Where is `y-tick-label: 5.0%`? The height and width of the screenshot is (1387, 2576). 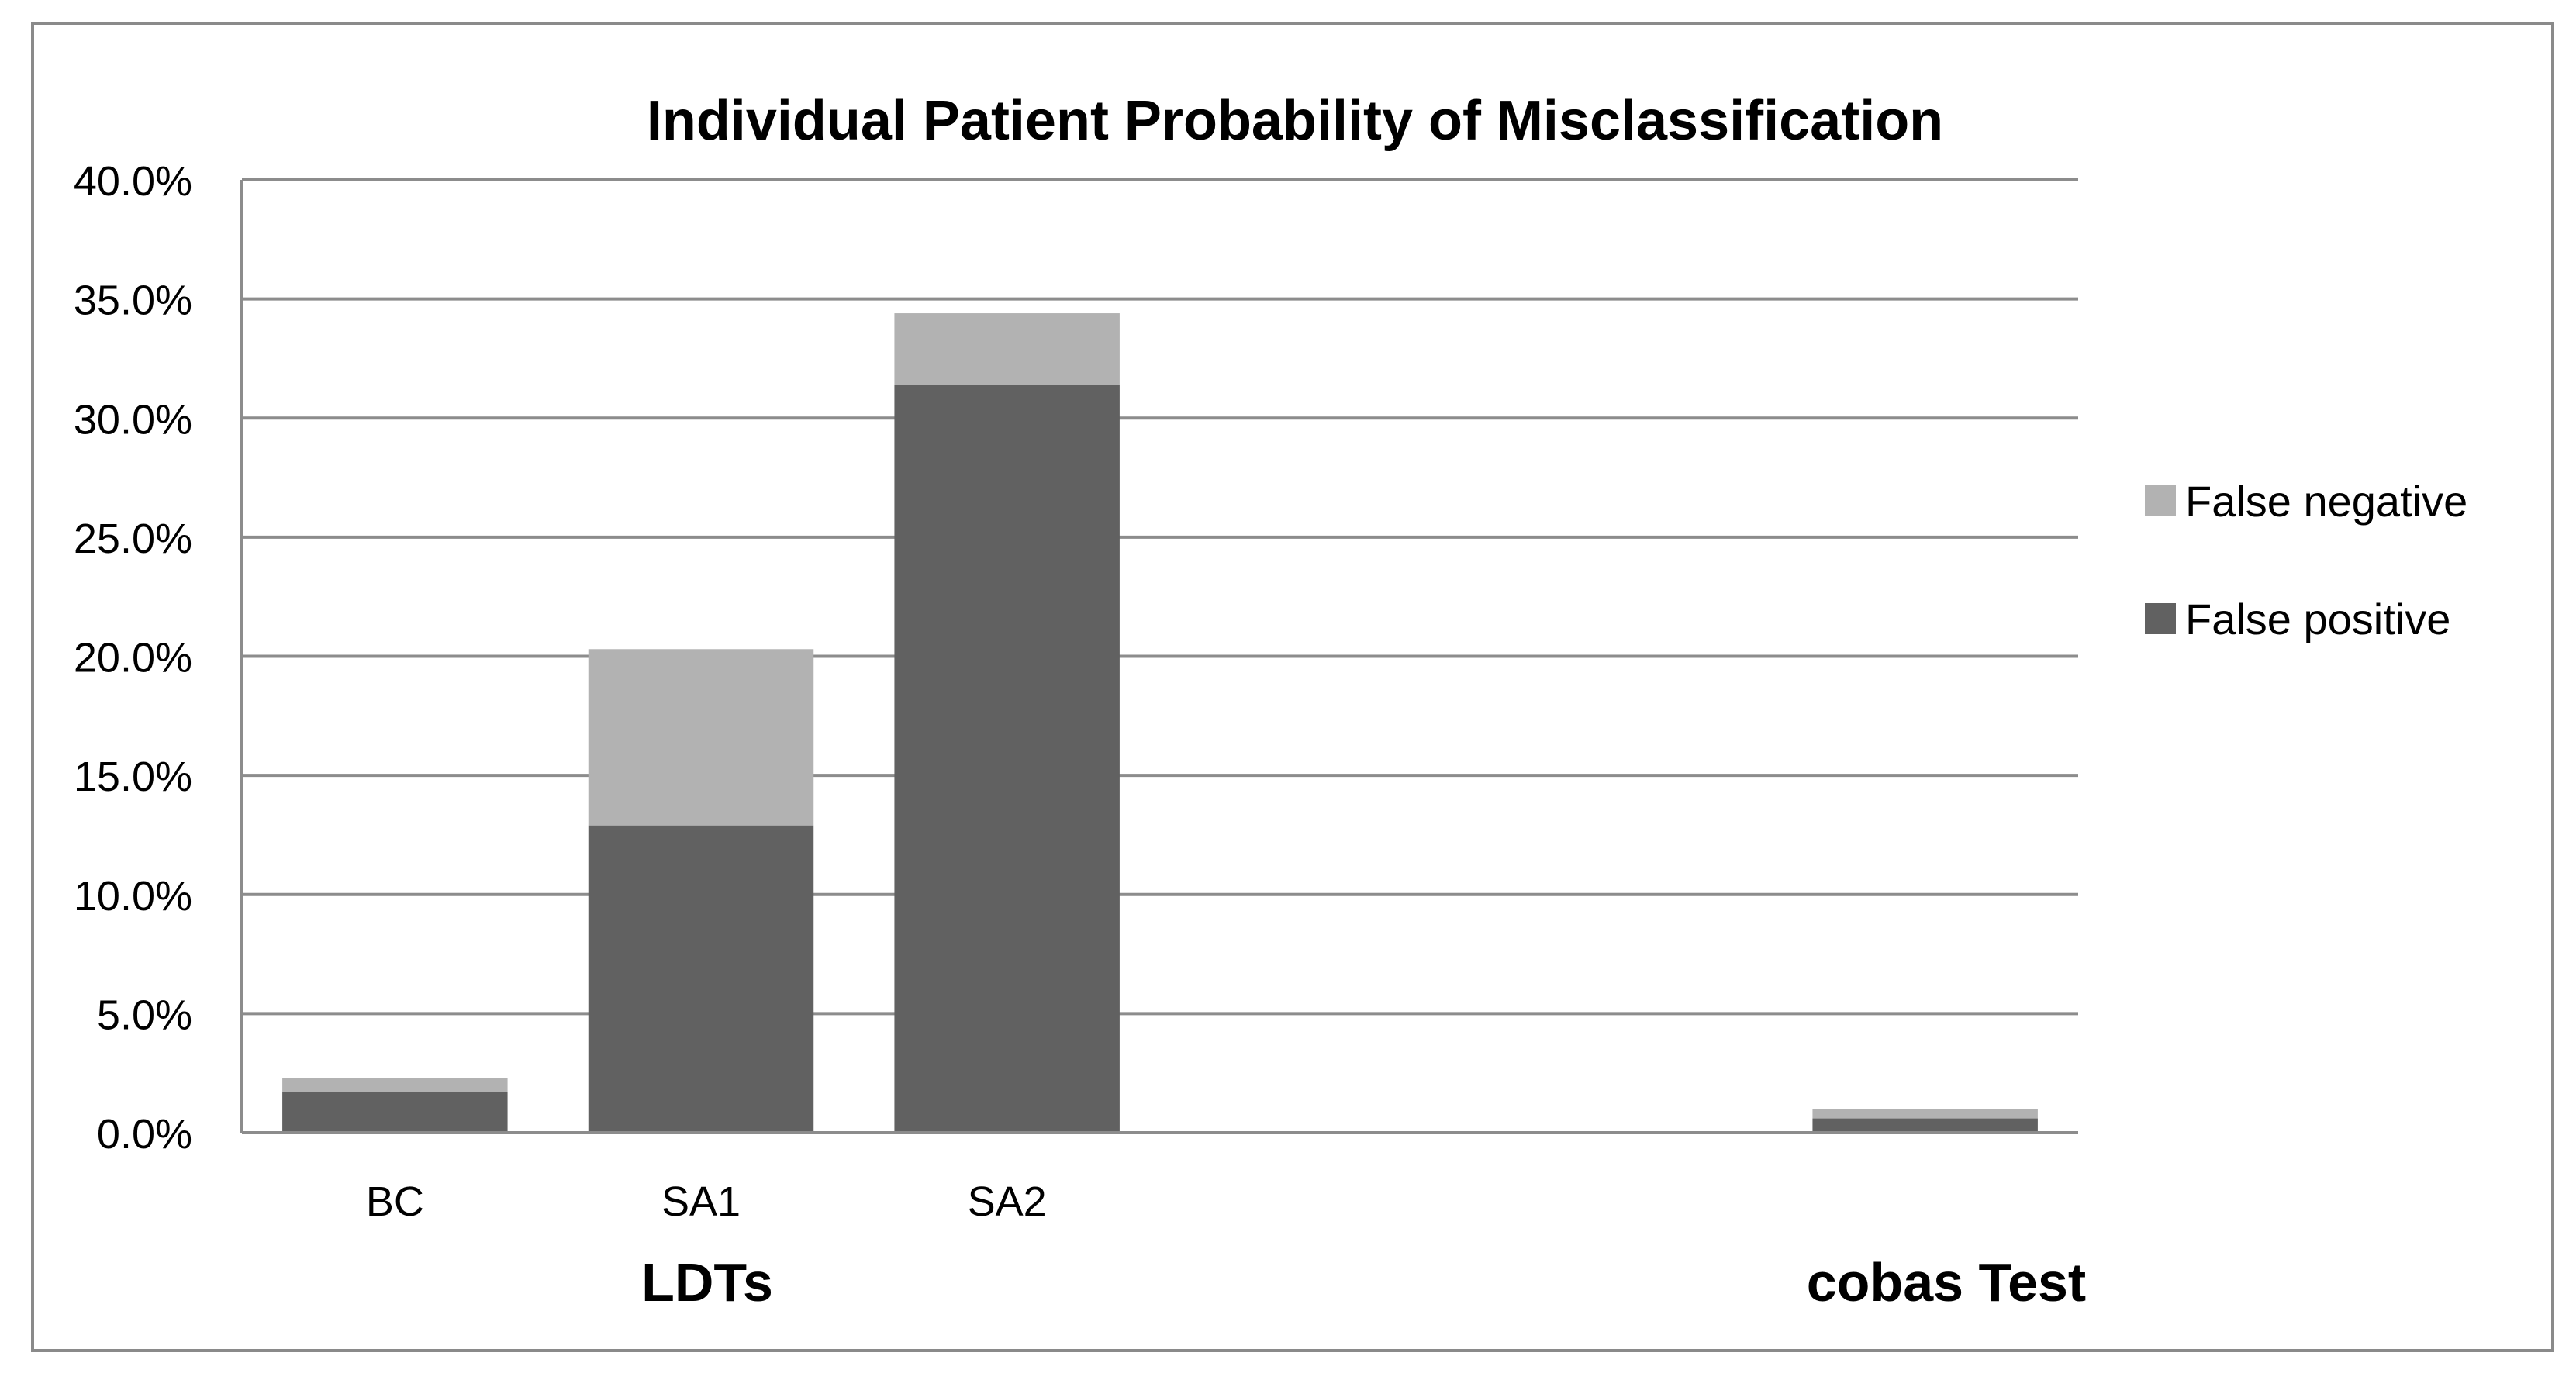
y-tick-label: 5.0% is located at coordinates (144, 1015).